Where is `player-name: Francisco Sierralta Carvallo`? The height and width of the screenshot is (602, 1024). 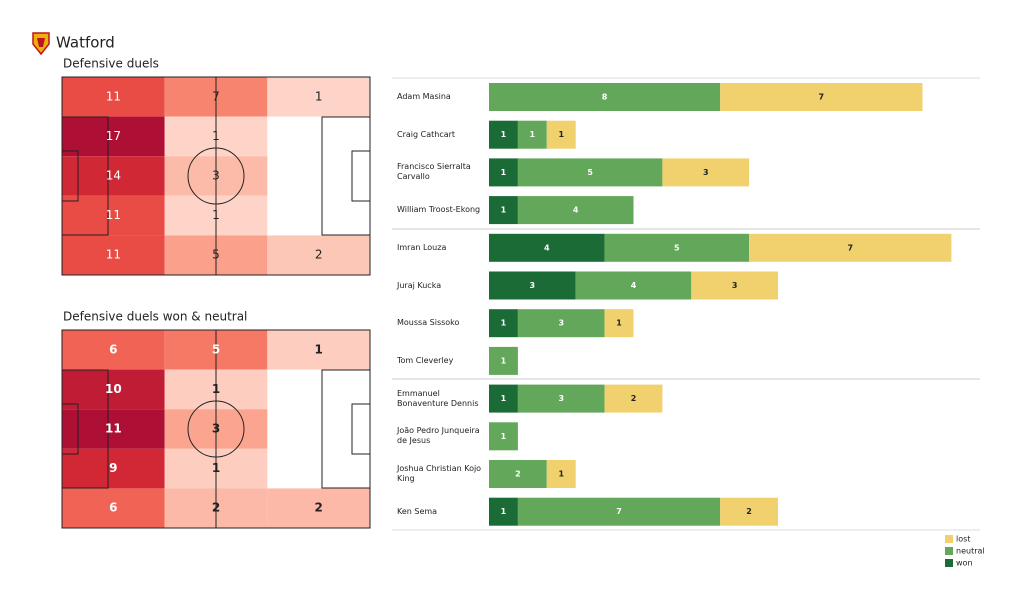 player-name: Francisco Sierralta Carvallo is located at coordinates (434, 172).